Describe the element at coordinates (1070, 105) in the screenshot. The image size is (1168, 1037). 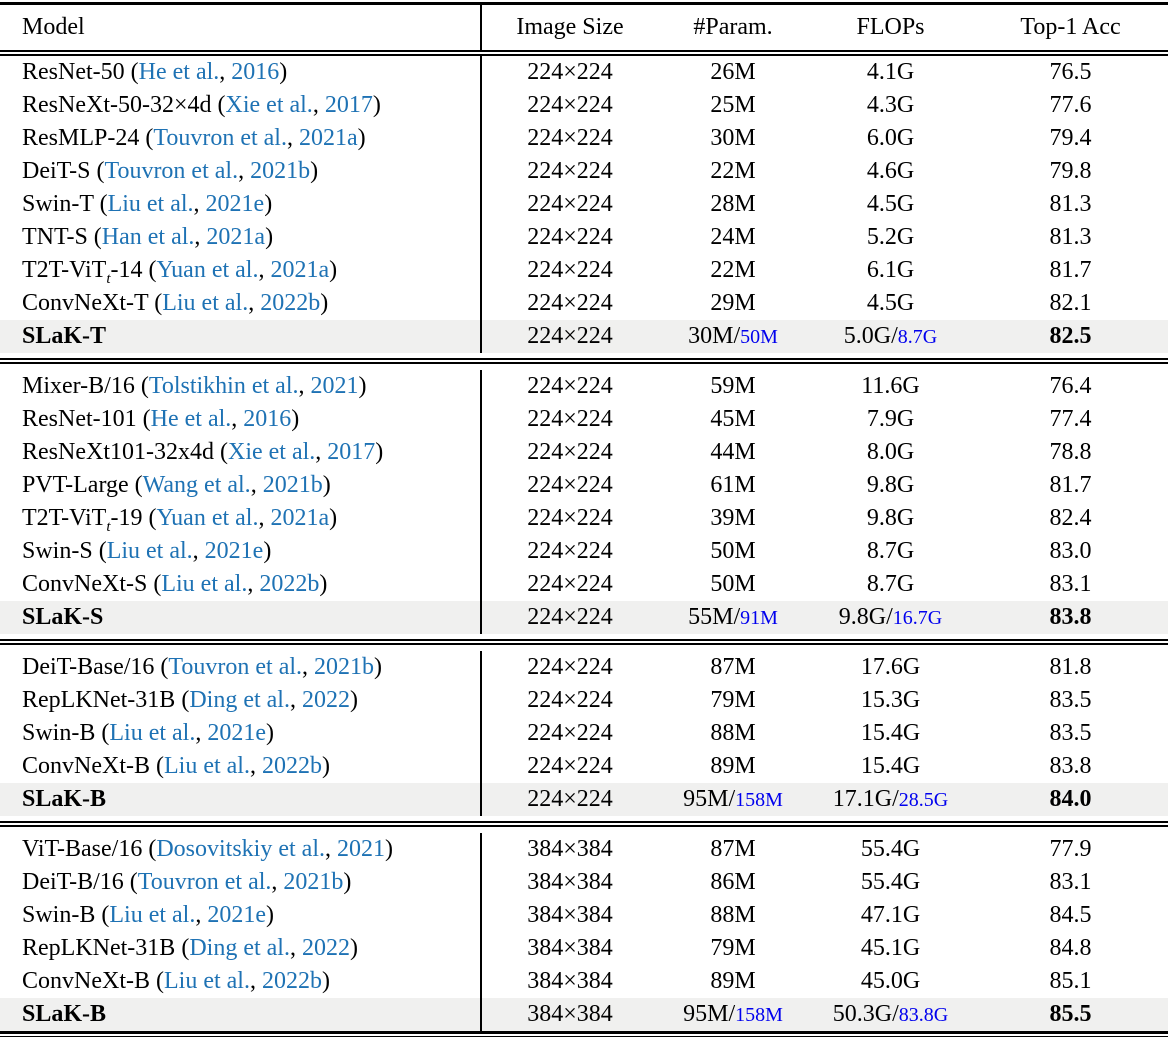
I see `top1-acc-cell: 77.6` at that location.